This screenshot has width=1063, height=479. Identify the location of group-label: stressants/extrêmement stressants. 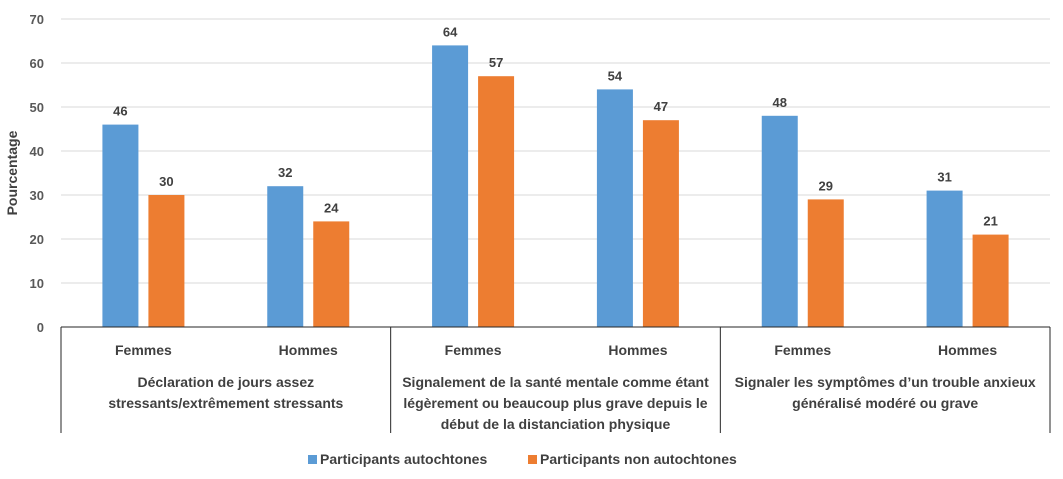
(225, 403).